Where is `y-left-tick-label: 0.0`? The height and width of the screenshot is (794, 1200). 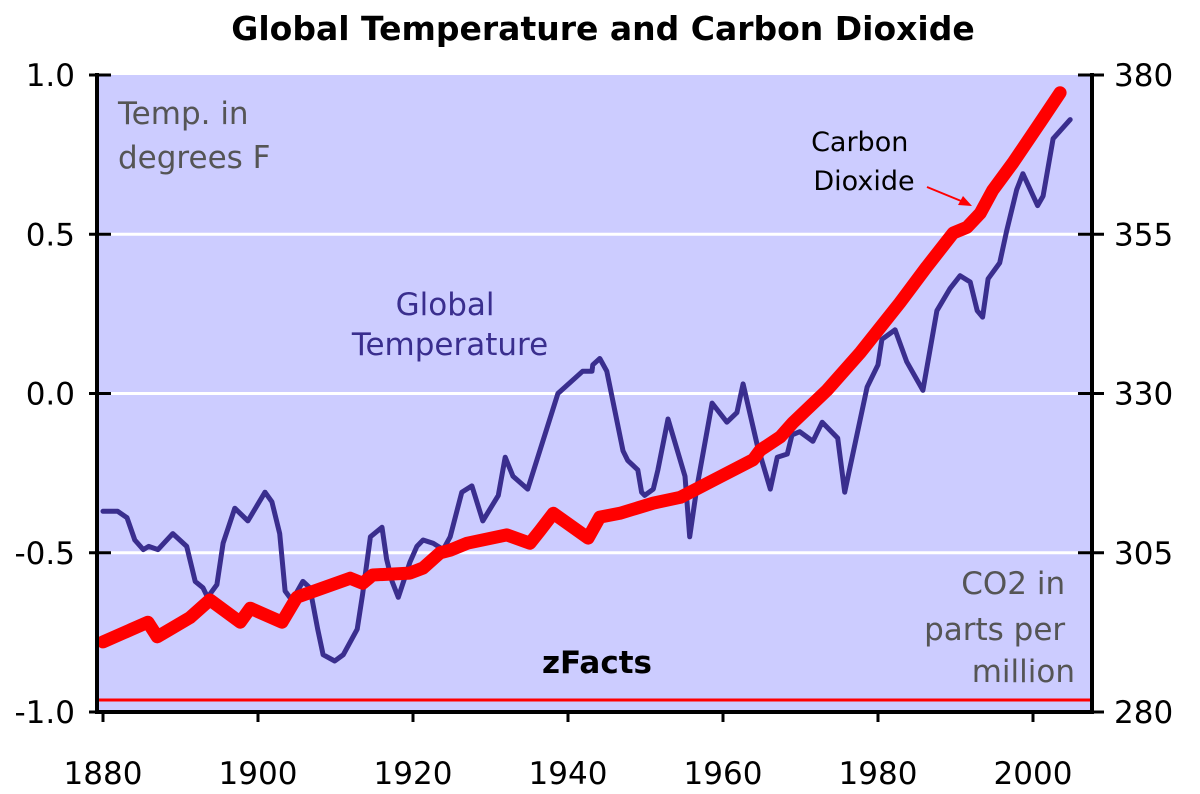
y-left-tick-label: 0.0 is located at coordinates (50, 395).